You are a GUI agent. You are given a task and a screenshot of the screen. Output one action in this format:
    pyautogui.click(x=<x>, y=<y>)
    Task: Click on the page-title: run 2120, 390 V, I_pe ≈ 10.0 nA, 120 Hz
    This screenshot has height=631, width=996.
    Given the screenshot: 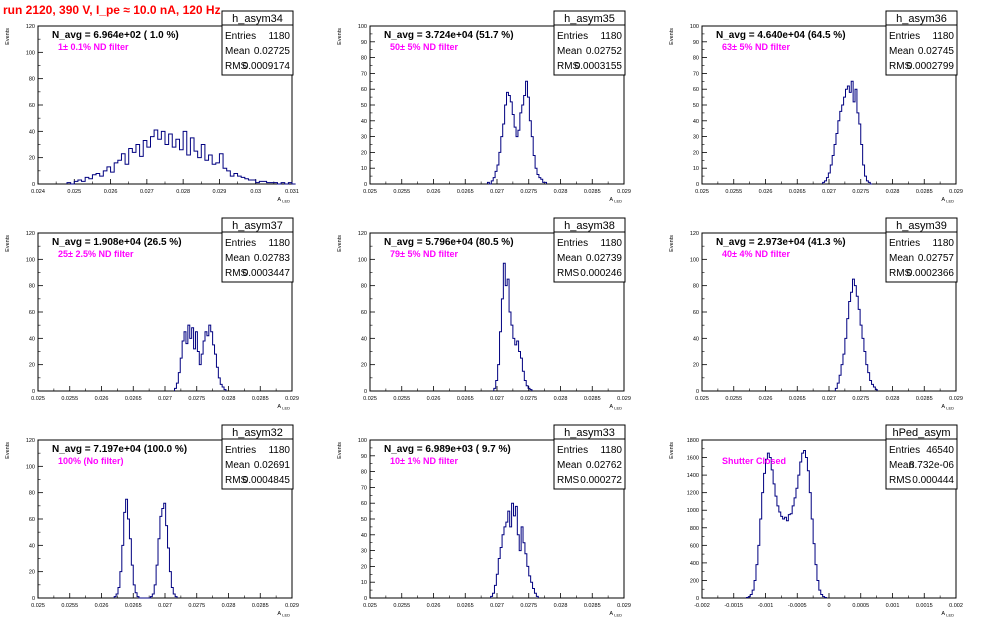 What is the action you would take?
    pyautogui.click(x=112, y=10)
    